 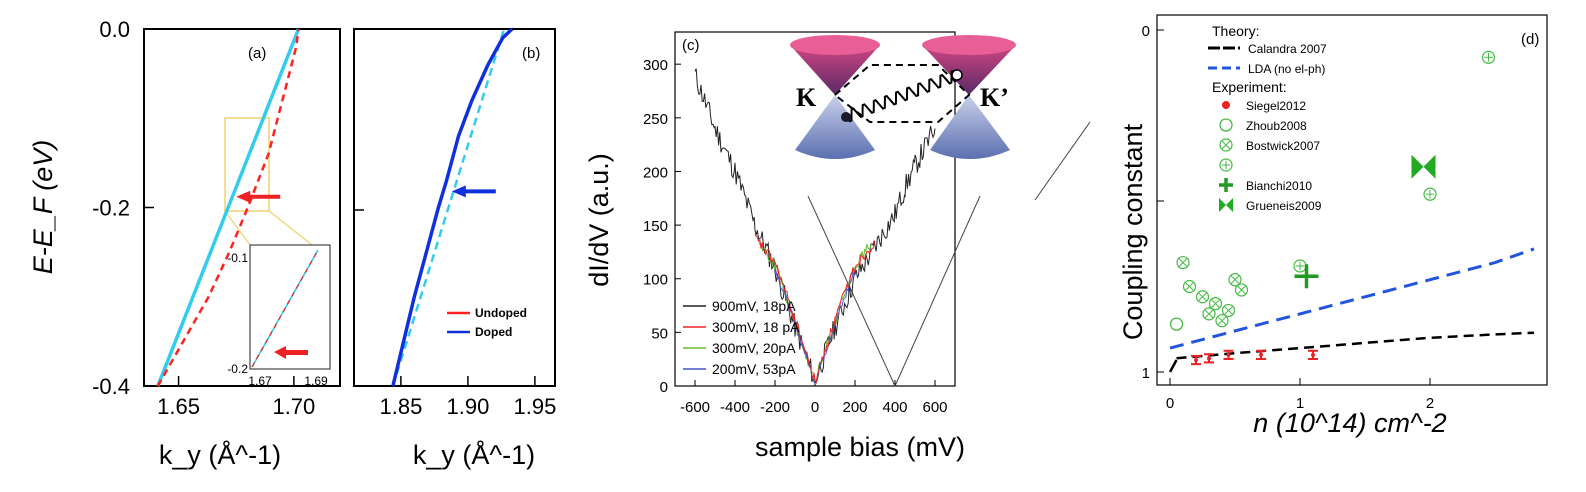 I want to click on legend-header: Theory:, so click(x=1235, y=31).